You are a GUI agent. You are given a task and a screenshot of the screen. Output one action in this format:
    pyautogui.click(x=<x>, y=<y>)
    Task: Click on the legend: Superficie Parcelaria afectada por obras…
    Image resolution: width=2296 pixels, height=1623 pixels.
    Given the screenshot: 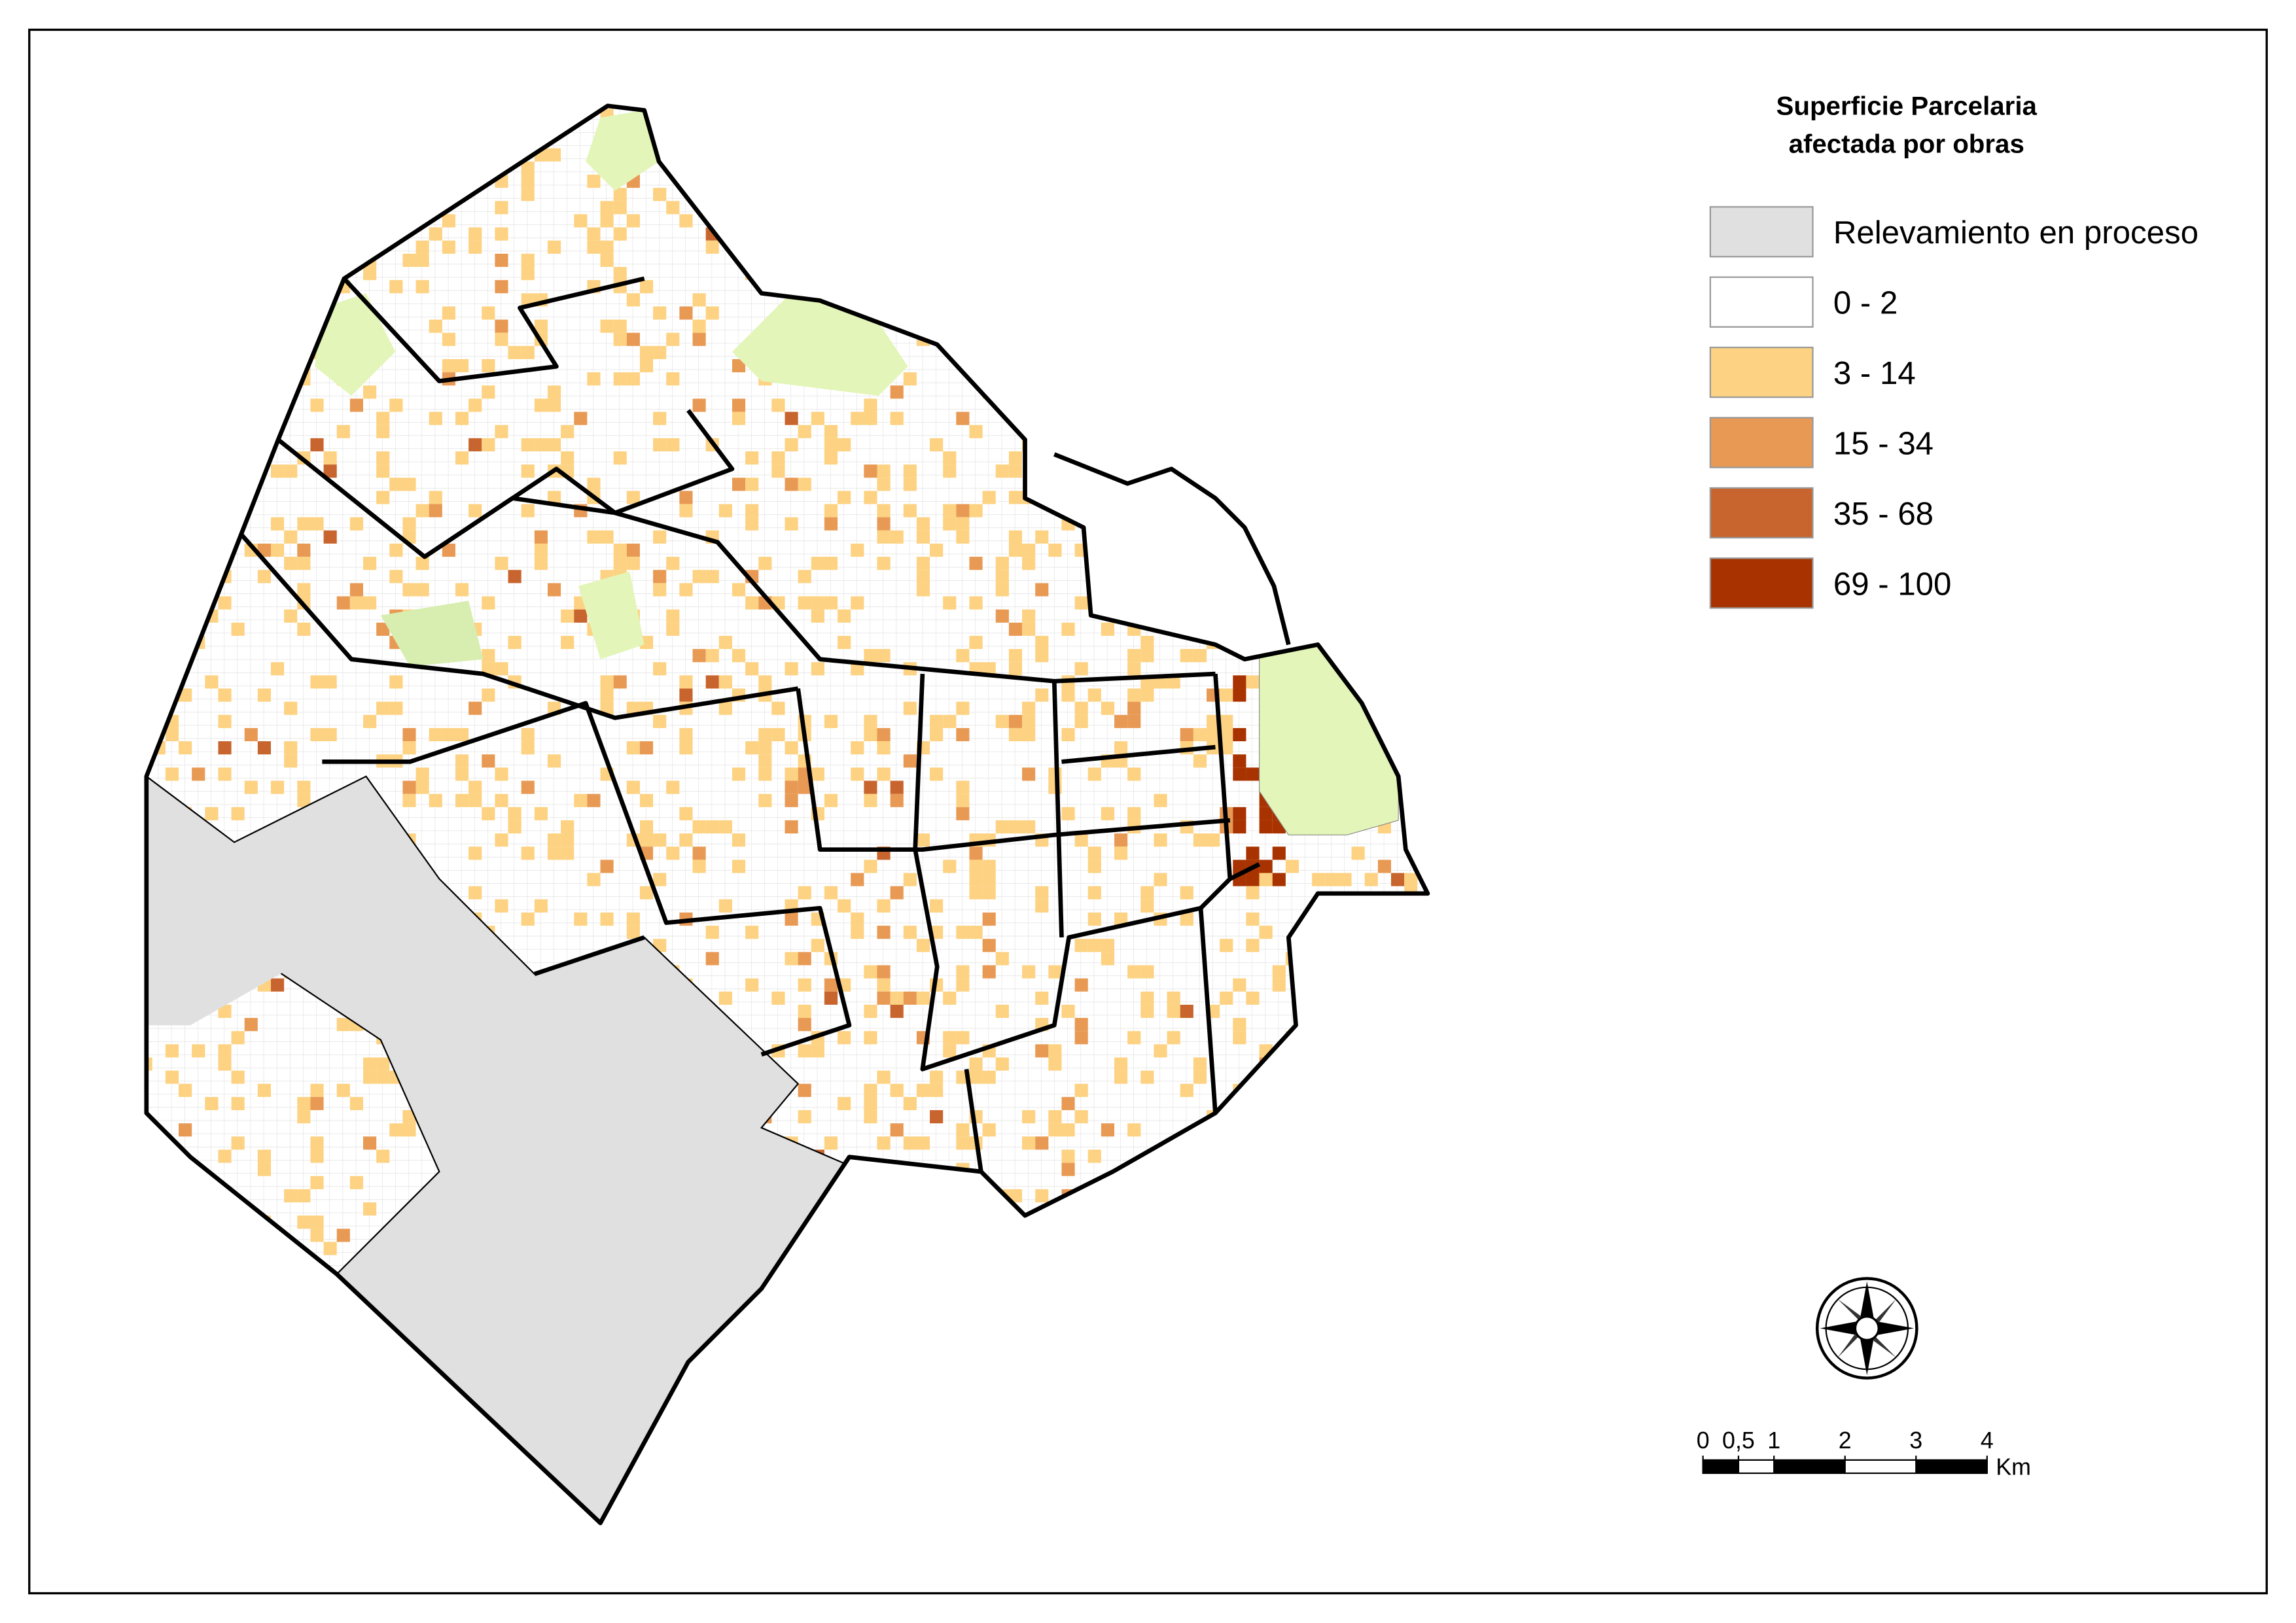 What is the action you would take?
    pyautogui.click(x=1954, y=350)
    